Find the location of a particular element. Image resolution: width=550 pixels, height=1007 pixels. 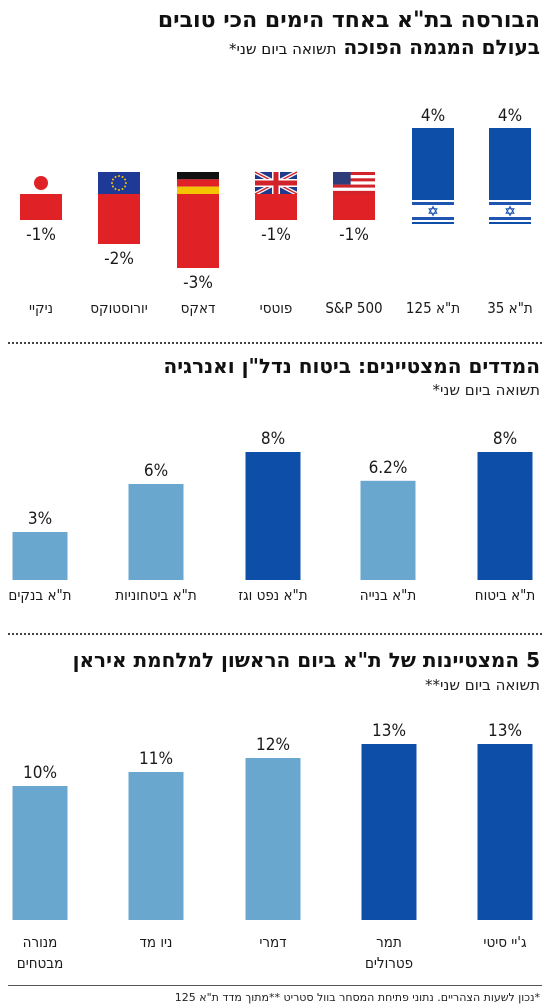

category-label: דאקס is located at coordinates (198, 308).